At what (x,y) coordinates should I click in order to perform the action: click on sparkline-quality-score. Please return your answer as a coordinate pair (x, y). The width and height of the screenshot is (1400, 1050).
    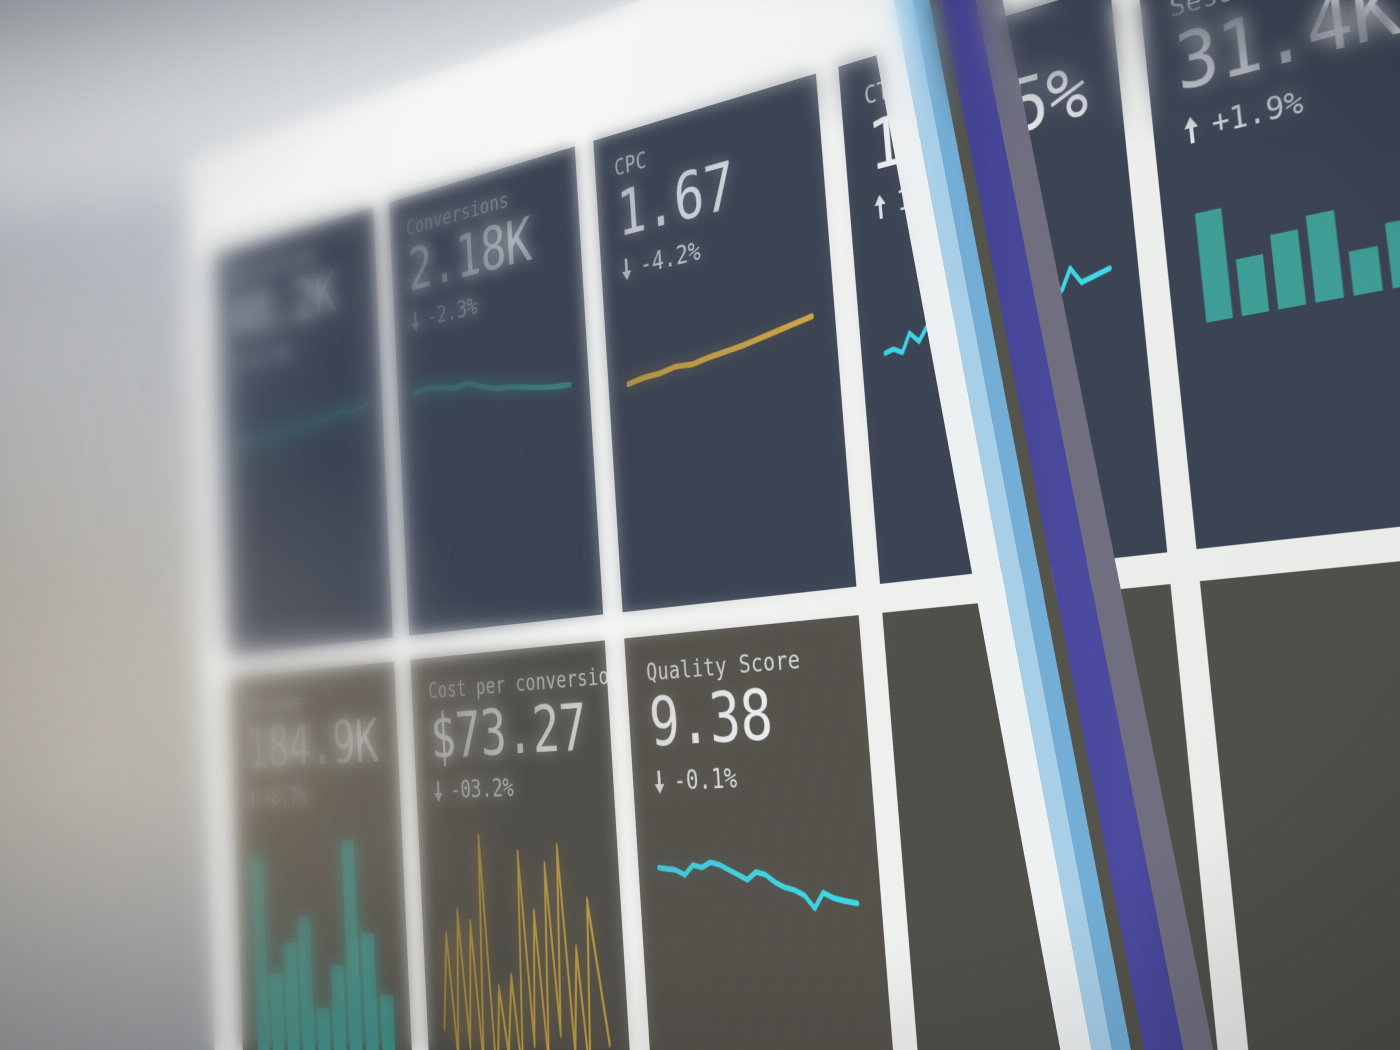
    Looking at the image, I should click on (758, 890).